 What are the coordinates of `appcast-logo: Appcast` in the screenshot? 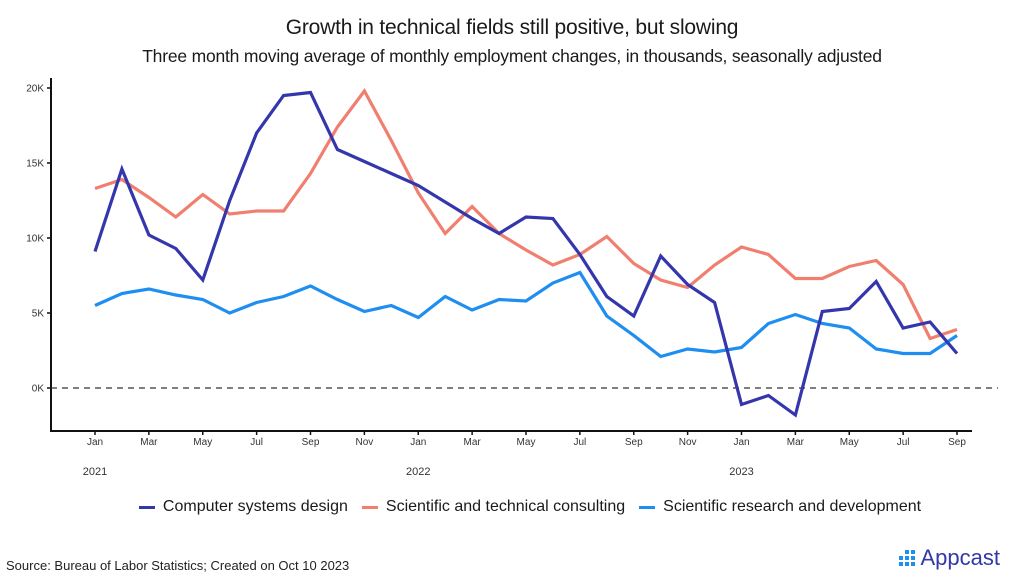 It's located at (949, 558).